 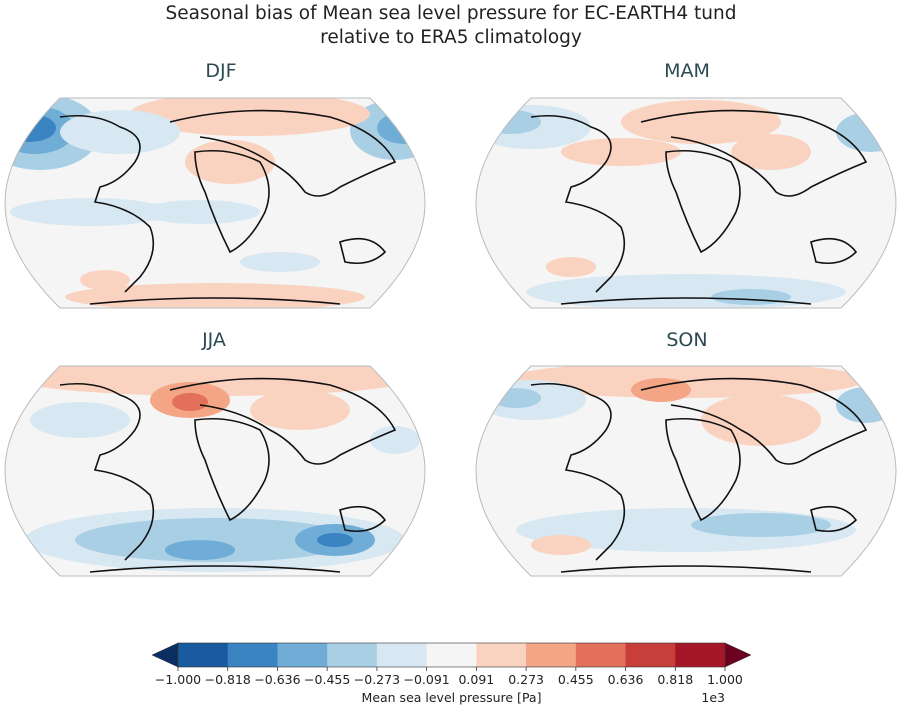 I want to click on colorbar-under-triangle, so click(x=165, y=655).